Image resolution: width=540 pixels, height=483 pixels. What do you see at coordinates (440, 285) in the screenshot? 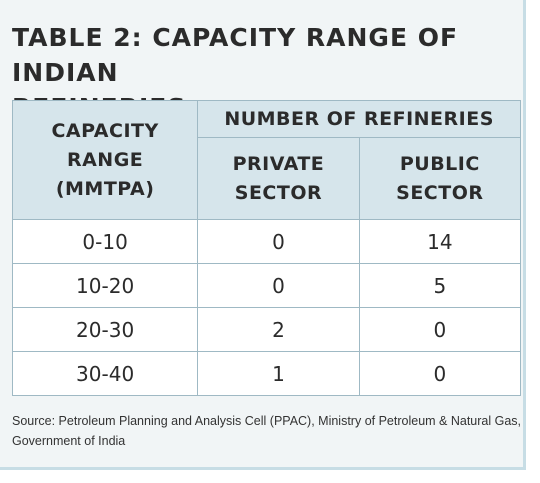
I see `cell-public: 5` at bounding box center [440, 285].